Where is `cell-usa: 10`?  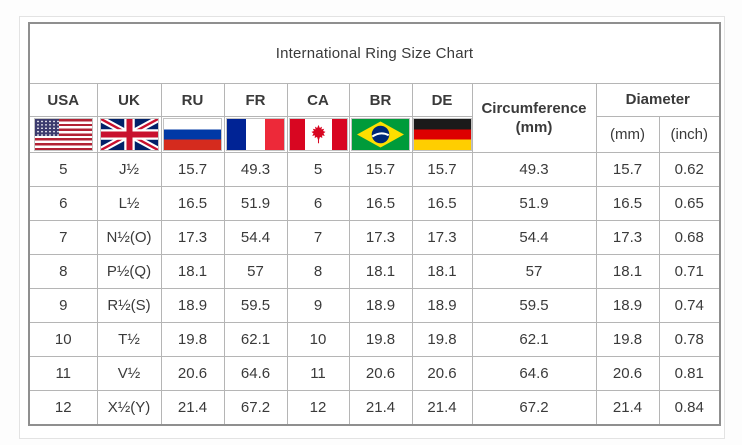 cell-usa: 10 is located at coordinates (63, 339).